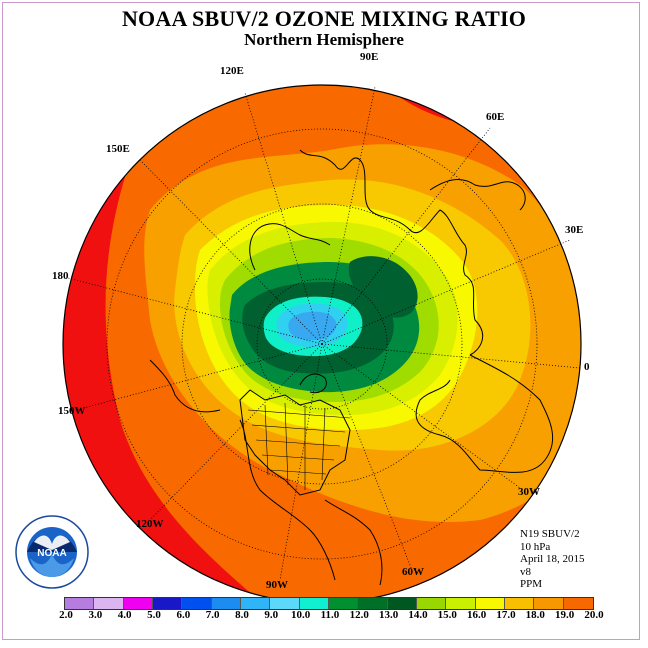  Describe the element at coordinates (72, 411) in the screenshot. I see `lon-label-150w: 150W` at that location.